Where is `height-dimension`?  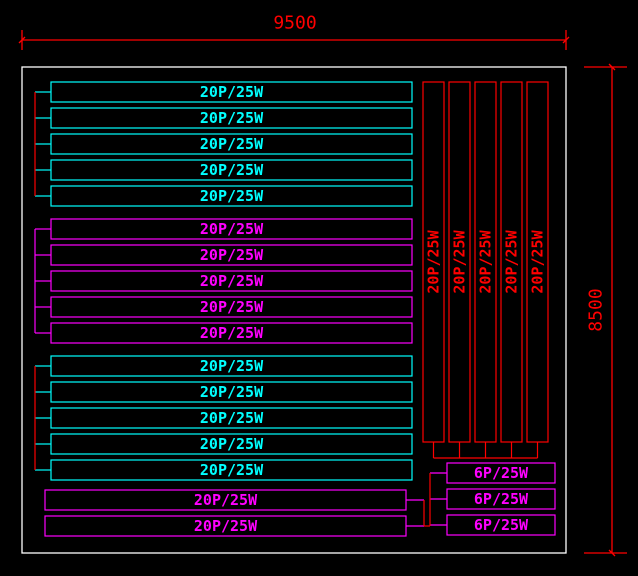
height-dimension is located at coordinates (605, 310).